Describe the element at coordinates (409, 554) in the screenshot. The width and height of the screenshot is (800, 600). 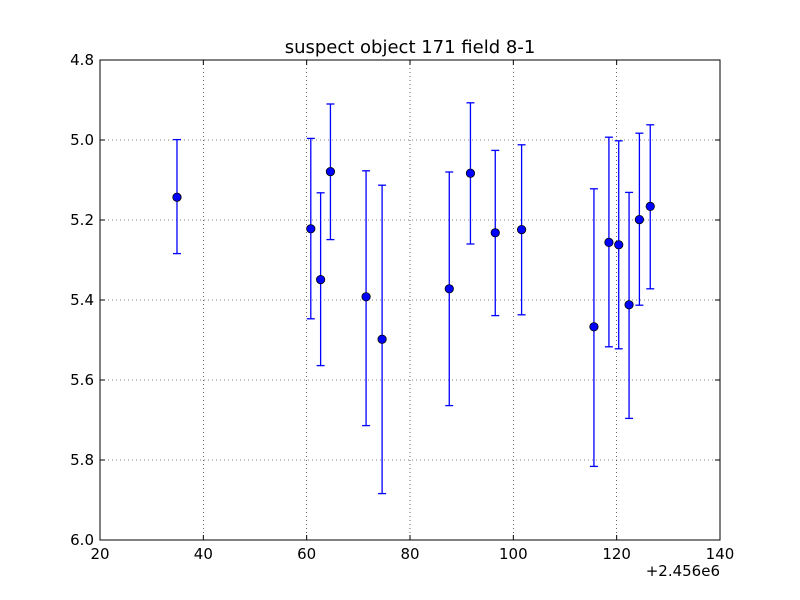
I see `x-tick-label: 80` at that location.